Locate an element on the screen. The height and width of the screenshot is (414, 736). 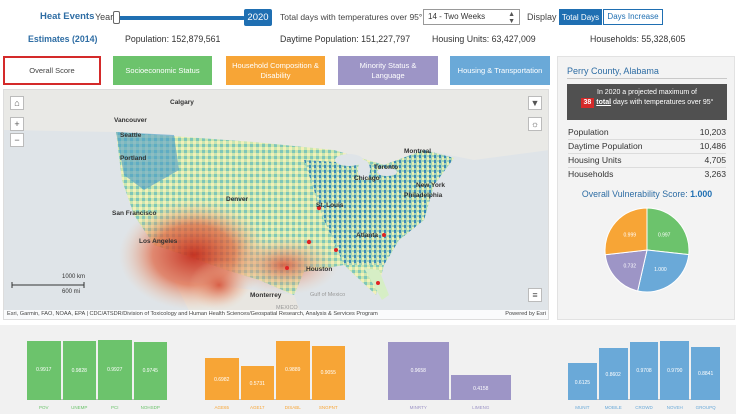
bar-value-label: 0.9828 is located at coordinates (79, 370).